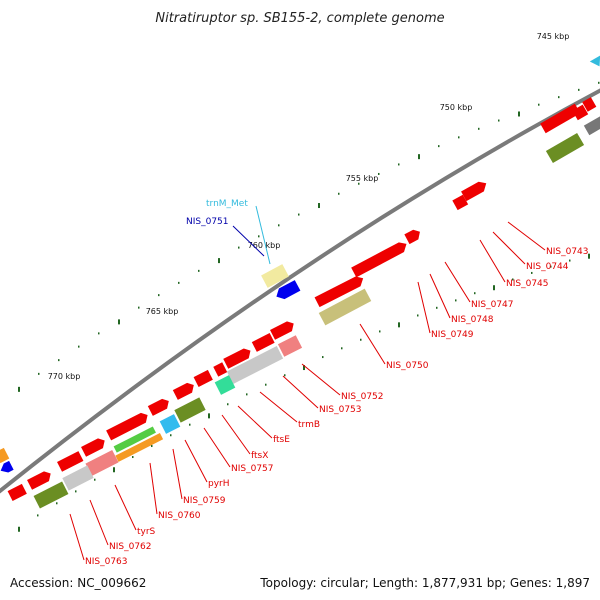 The width and height of the screenshot is (600, 600). What do you see at coordinates (567, 252) in the screenshot?
I see `gene-label: NIS_0743` at bounding box center [567, 252].